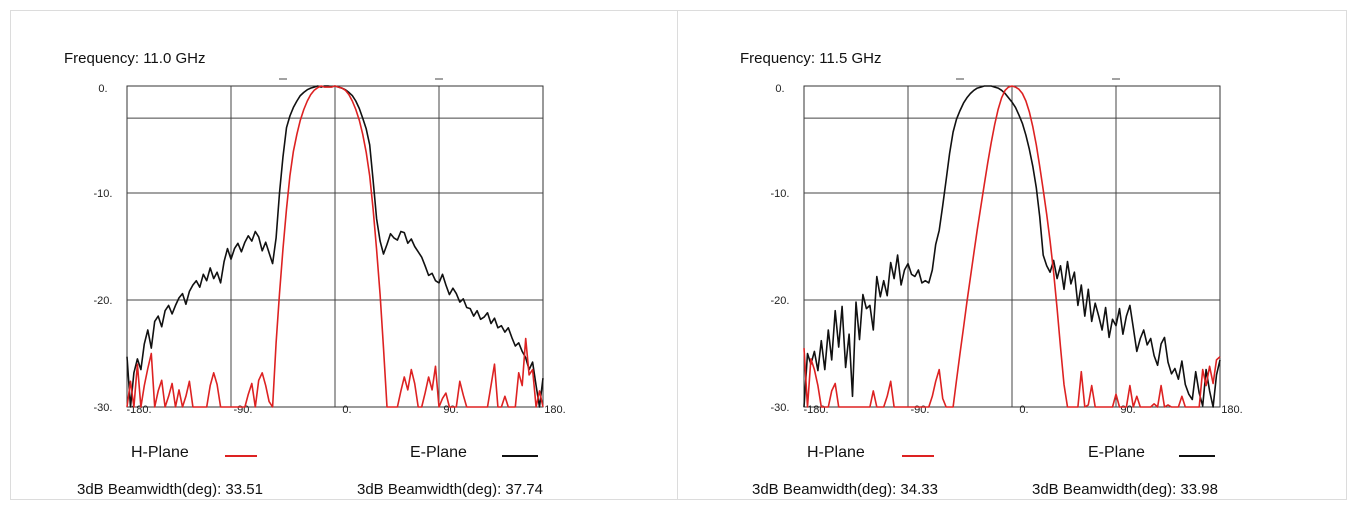 The width and height of the screenshot is (1357, 511). I want to click on beamwidth-e-plane: 3dB Beamwidth(deg): 33.98, so click(1125, 489).